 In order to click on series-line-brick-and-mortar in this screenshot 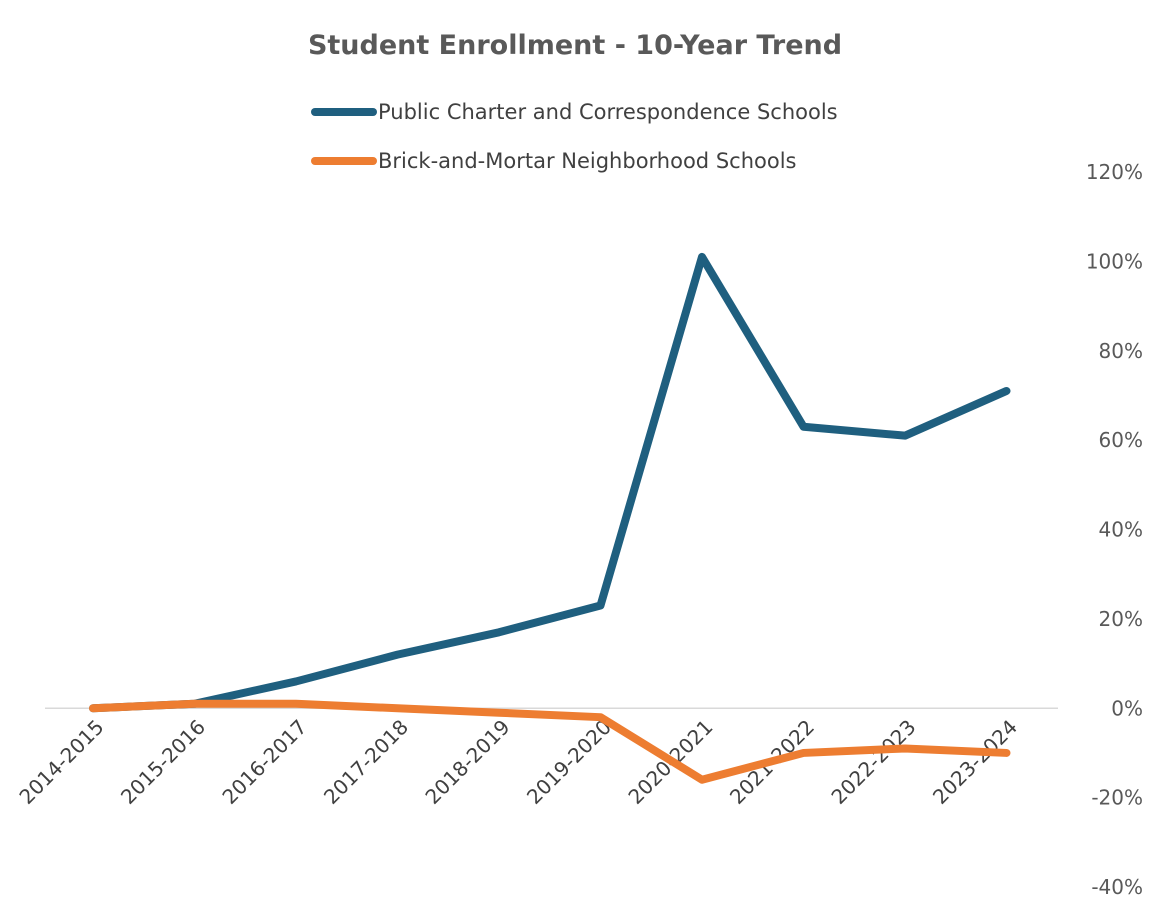, I will do `click(550, 741)`.